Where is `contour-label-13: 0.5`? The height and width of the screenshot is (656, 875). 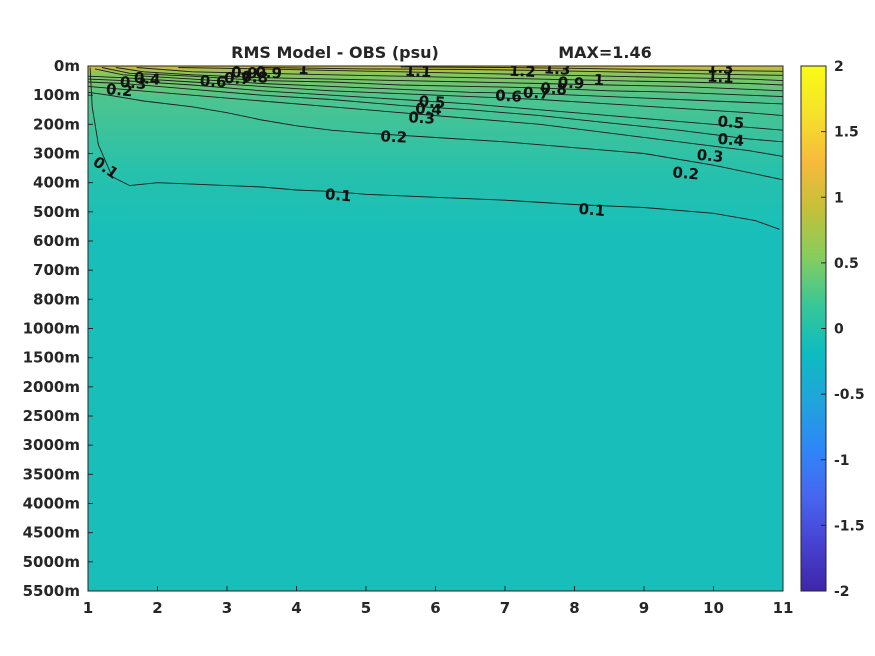 contour-label-13: 0.5 is located at coordinates (731, 122).